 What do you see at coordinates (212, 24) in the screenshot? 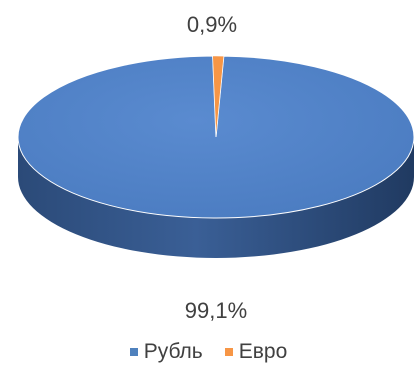
I see `data-label-evro: 0,9%` at bounding box center [212, 24].